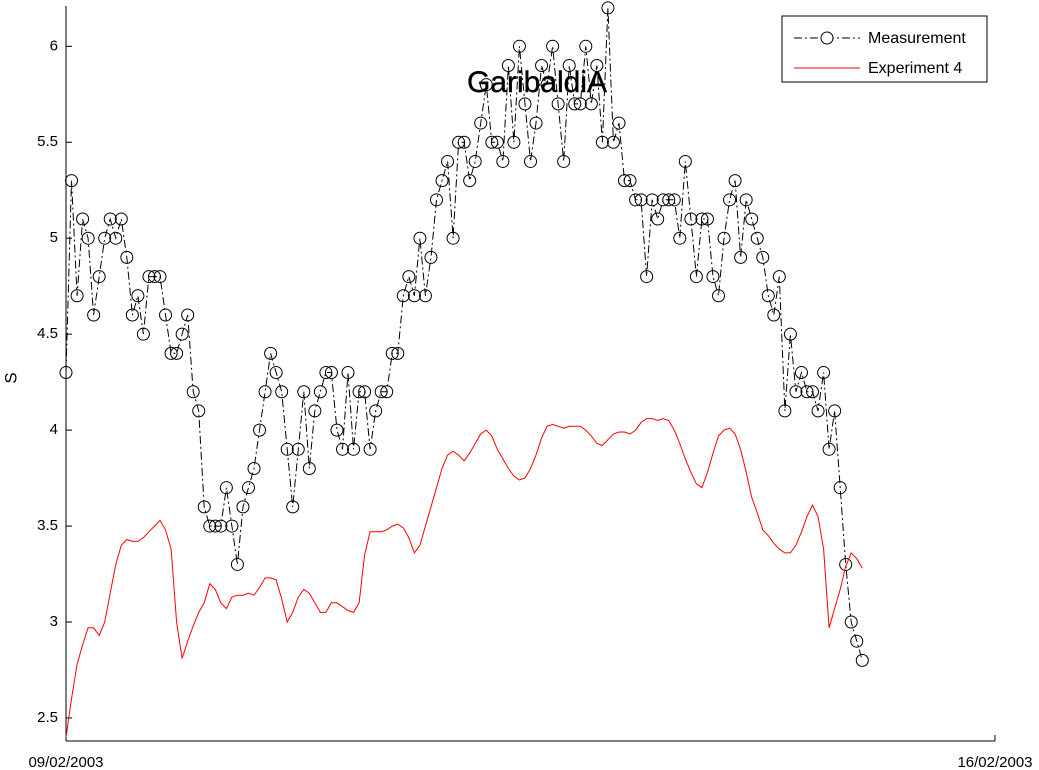 The height and width of the screenshot is (770, 1039). Describe the element at coordinates (994, 762) in the screenshot. I see `x-tick-label: 16/02/2003` at that location.